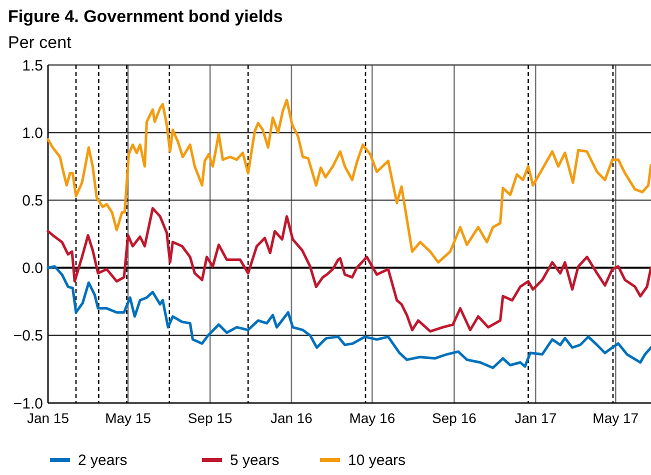 Image resolution: width=651 pixels, height=475 pixels. What do you see at coordinates (32, 201) in the screenshot?
I see `y-tick-label: 0.5` at bounding box center [32, 201].